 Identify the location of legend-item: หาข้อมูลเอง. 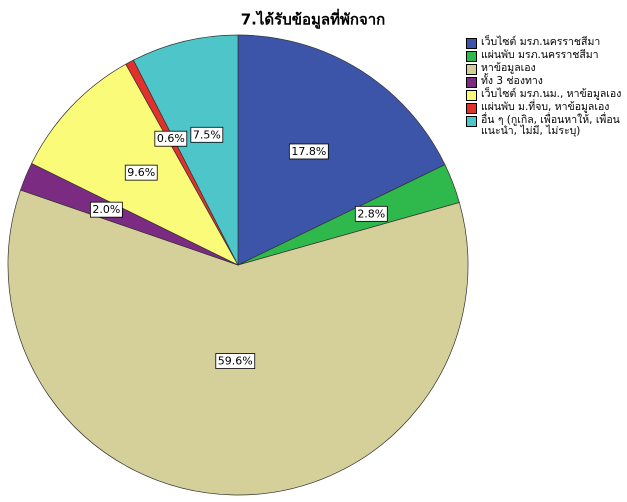
(545, 69).